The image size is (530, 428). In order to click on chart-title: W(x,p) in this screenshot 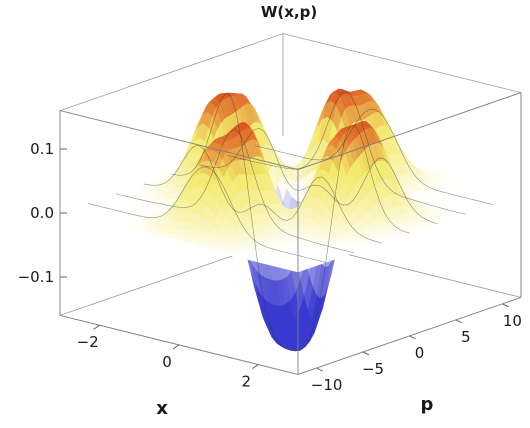, I will do `click(289, 12)`.